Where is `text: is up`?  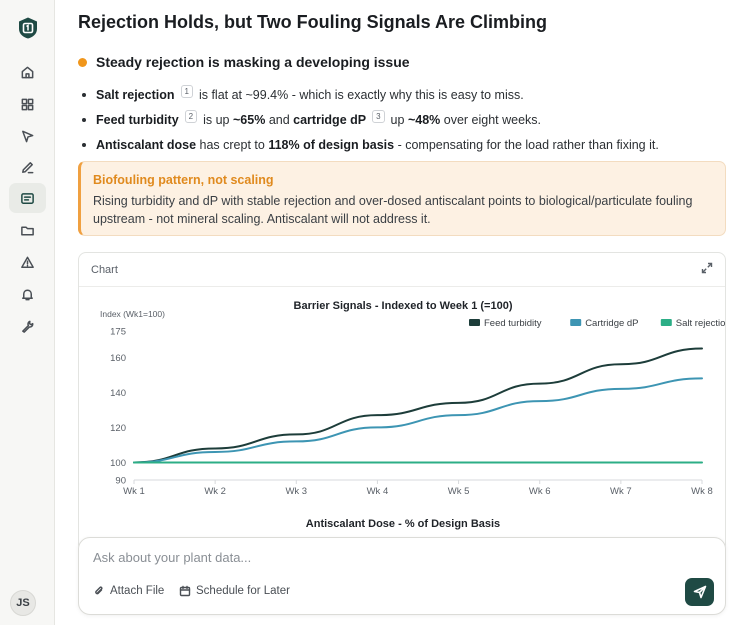 text: is up is located at coordinates (216, 119).